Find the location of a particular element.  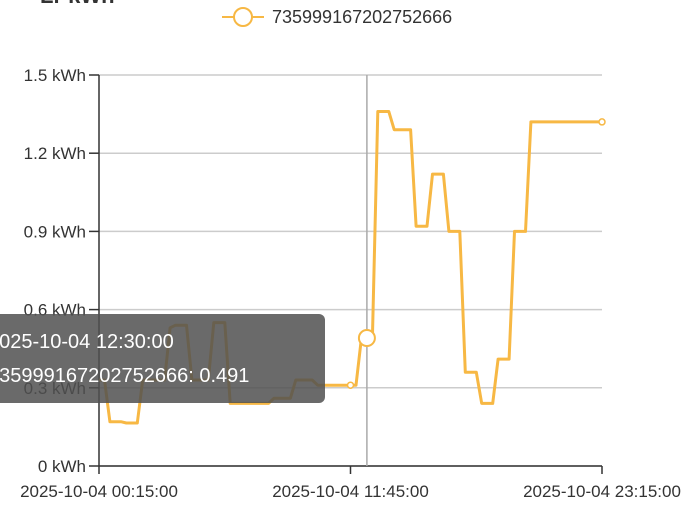

tooltip-time: 2025-10-04 12:30:00 is located at coordinates (87, 342).